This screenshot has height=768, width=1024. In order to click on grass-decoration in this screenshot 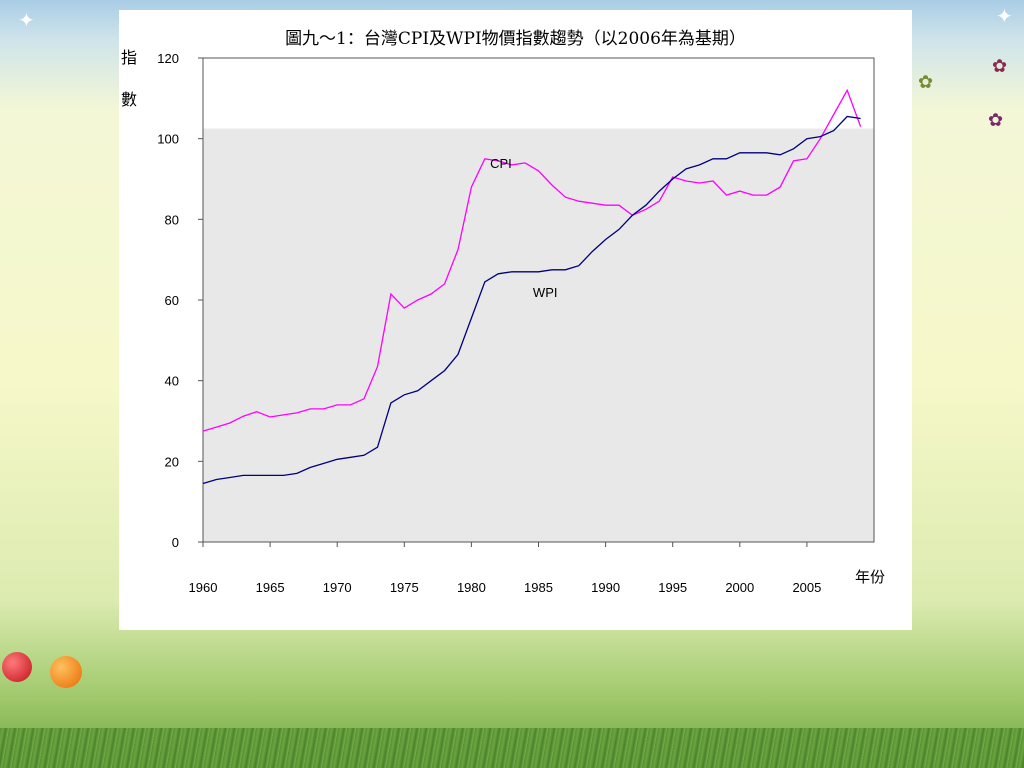, I will do `click(512, 748)`.